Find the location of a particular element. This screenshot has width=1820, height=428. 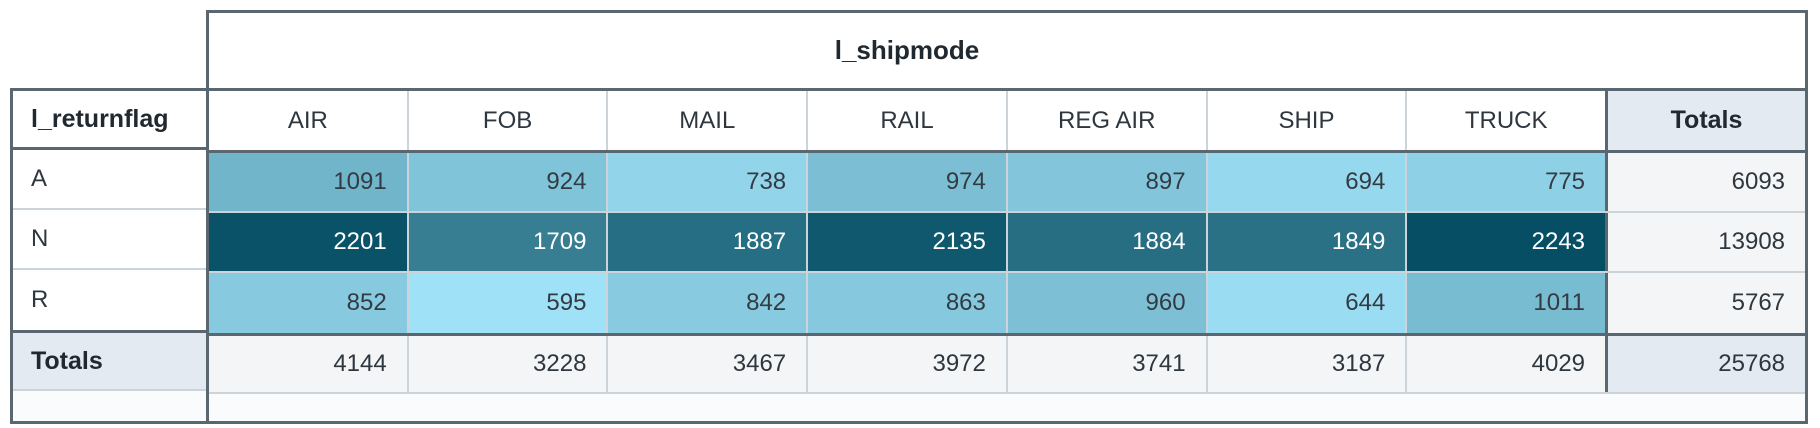

cell-r-air: 852 is located at coordinates (308, 303).